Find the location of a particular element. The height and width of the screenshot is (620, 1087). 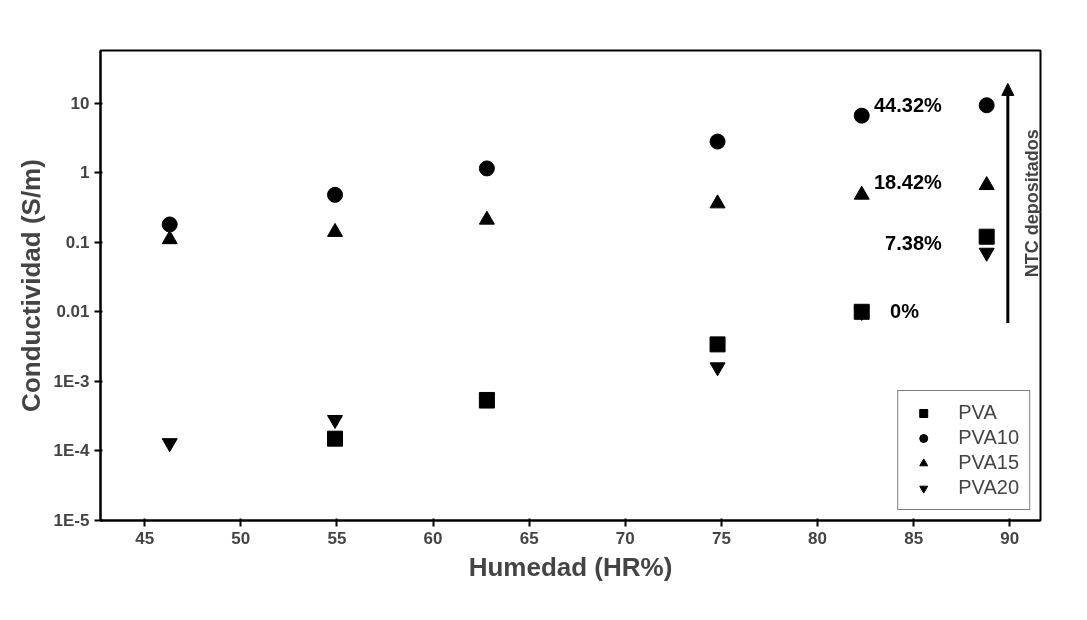

legend-label: PVA10 is located at coordinates (988, 437).